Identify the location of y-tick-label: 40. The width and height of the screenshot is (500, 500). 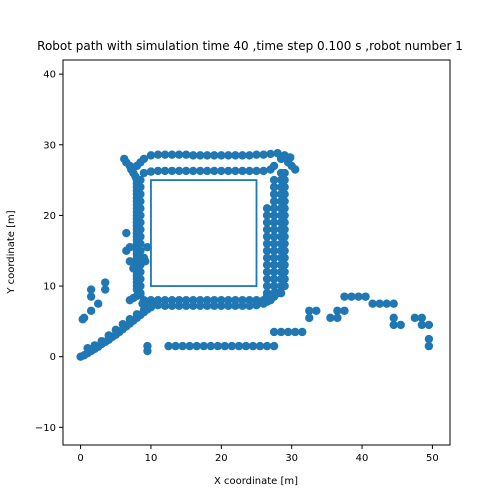
(49, 75).